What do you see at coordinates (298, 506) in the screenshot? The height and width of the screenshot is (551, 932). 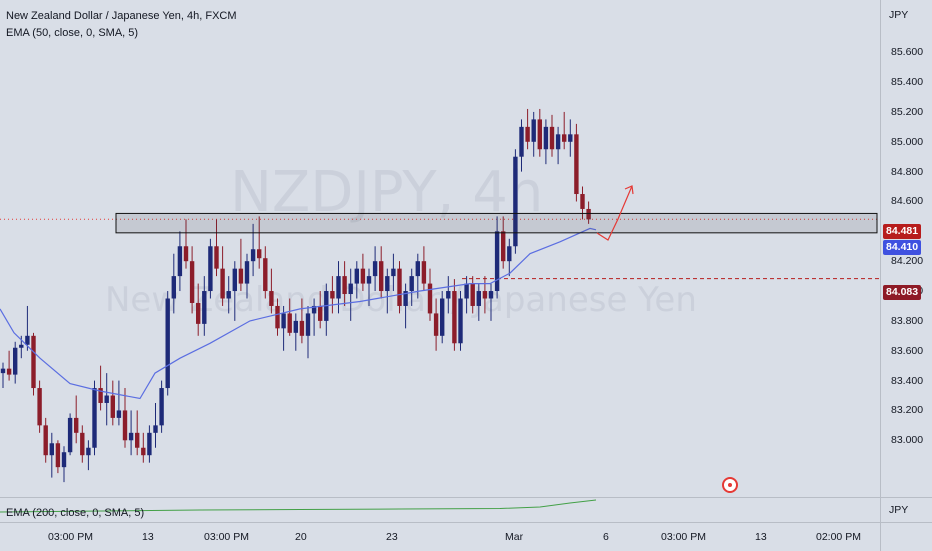 I see `ema200-line` at bounding box center [298, 506].